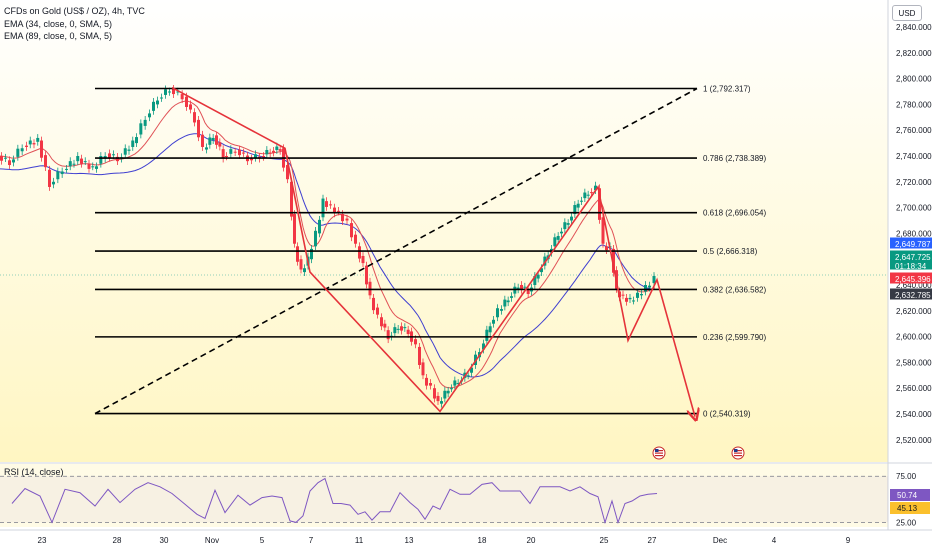 This screenshot has width=932, height=555. Describe the element at coordinates (698, 453) in the screenshot. I see `event-markers` at that location.